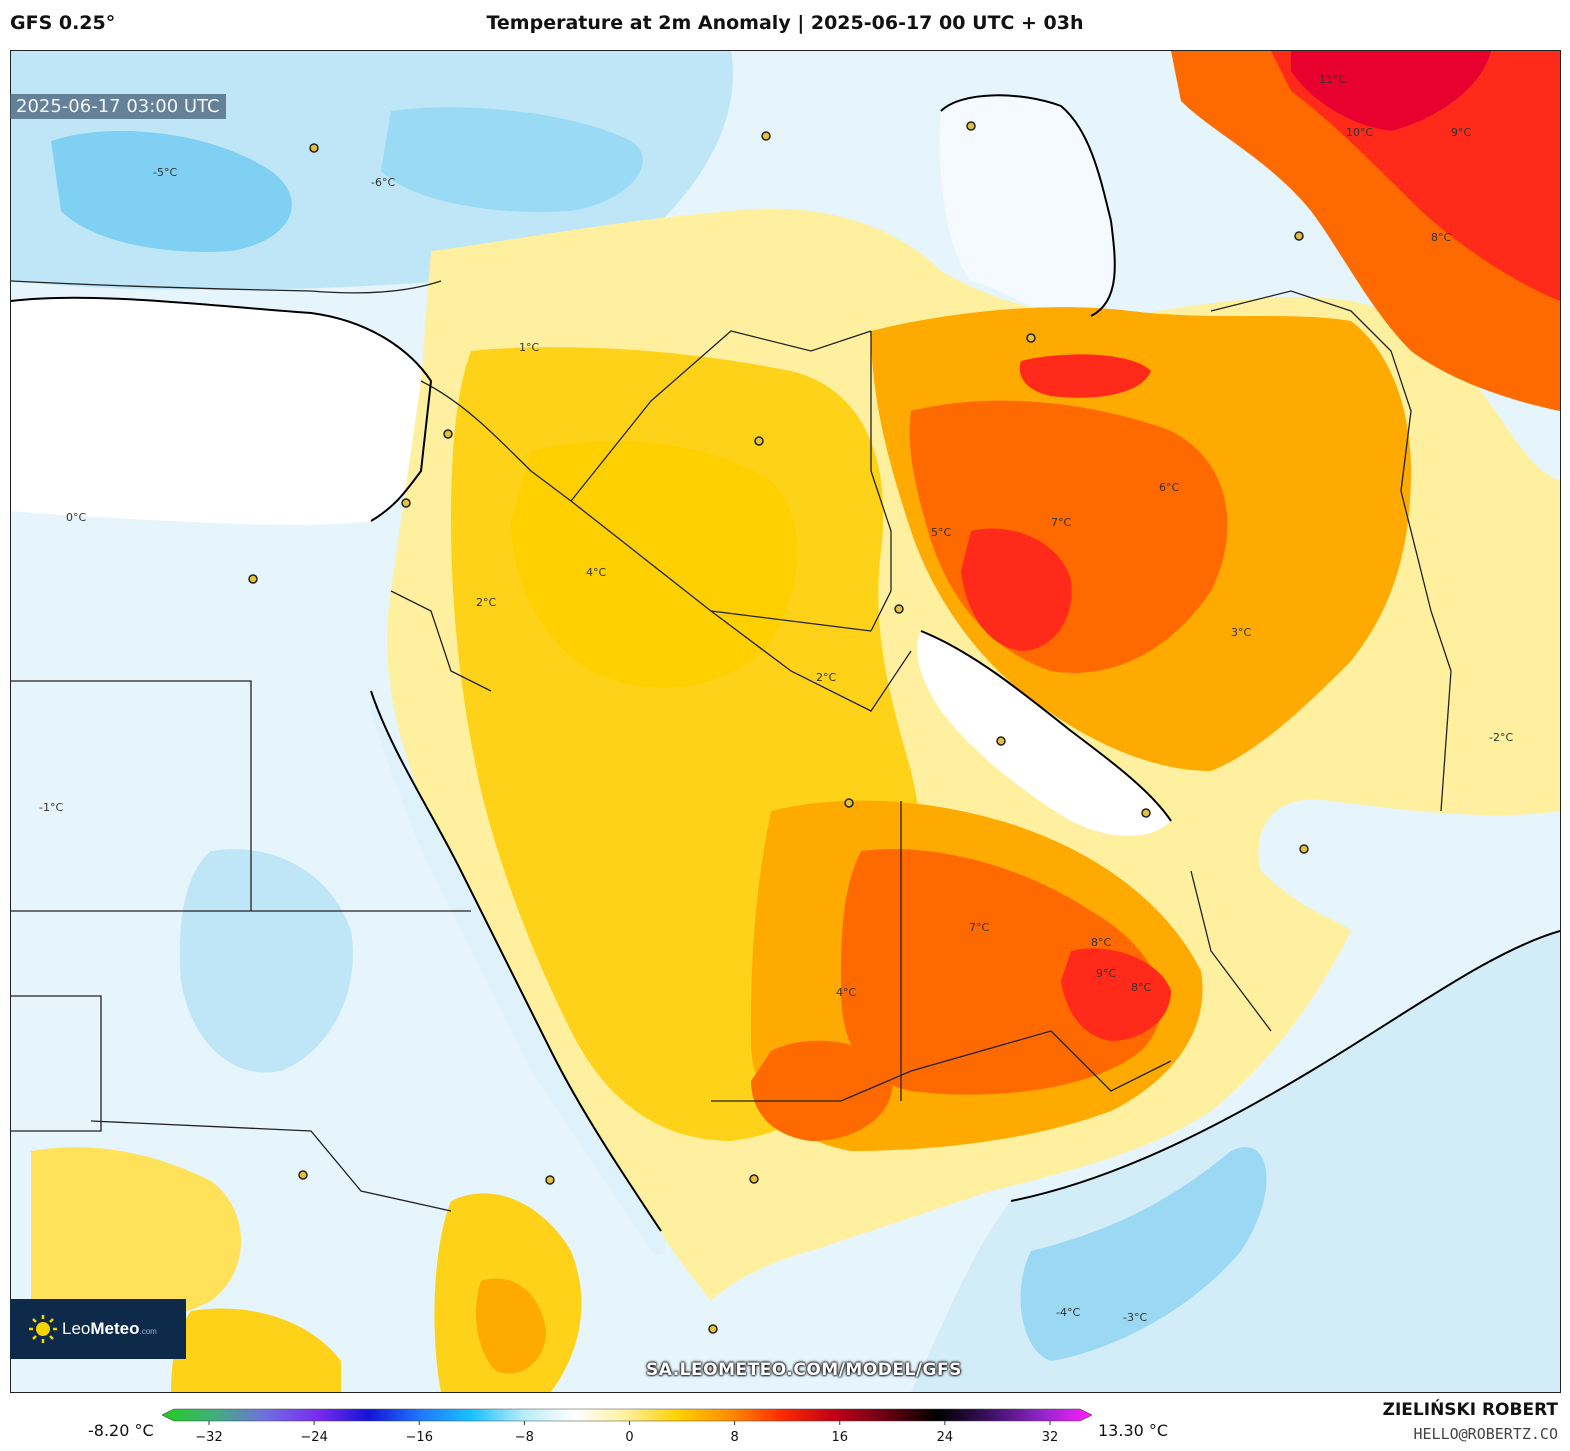 The height and width of the screenshot is (1451, 1570). What do you see at coordinates (1486, 1434) in the screenshot?
I see `author-email: HELLO@ROBERTZ.CO` at bounding box center [1486, 1434].